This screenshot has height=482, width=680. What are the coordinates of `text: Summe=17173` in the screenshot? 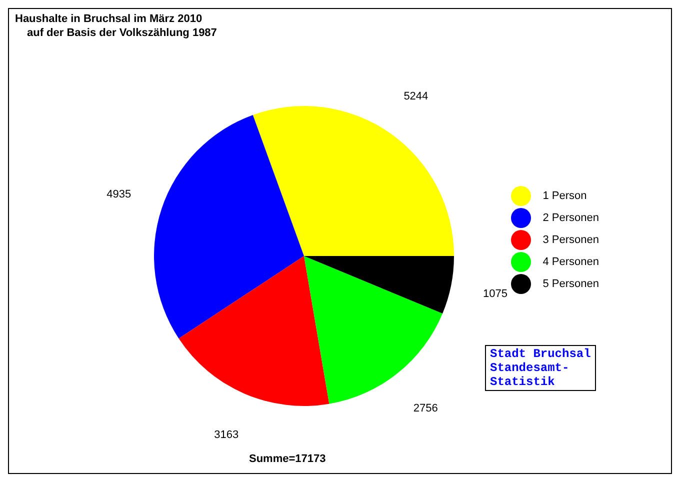 It's located at (287, 459).